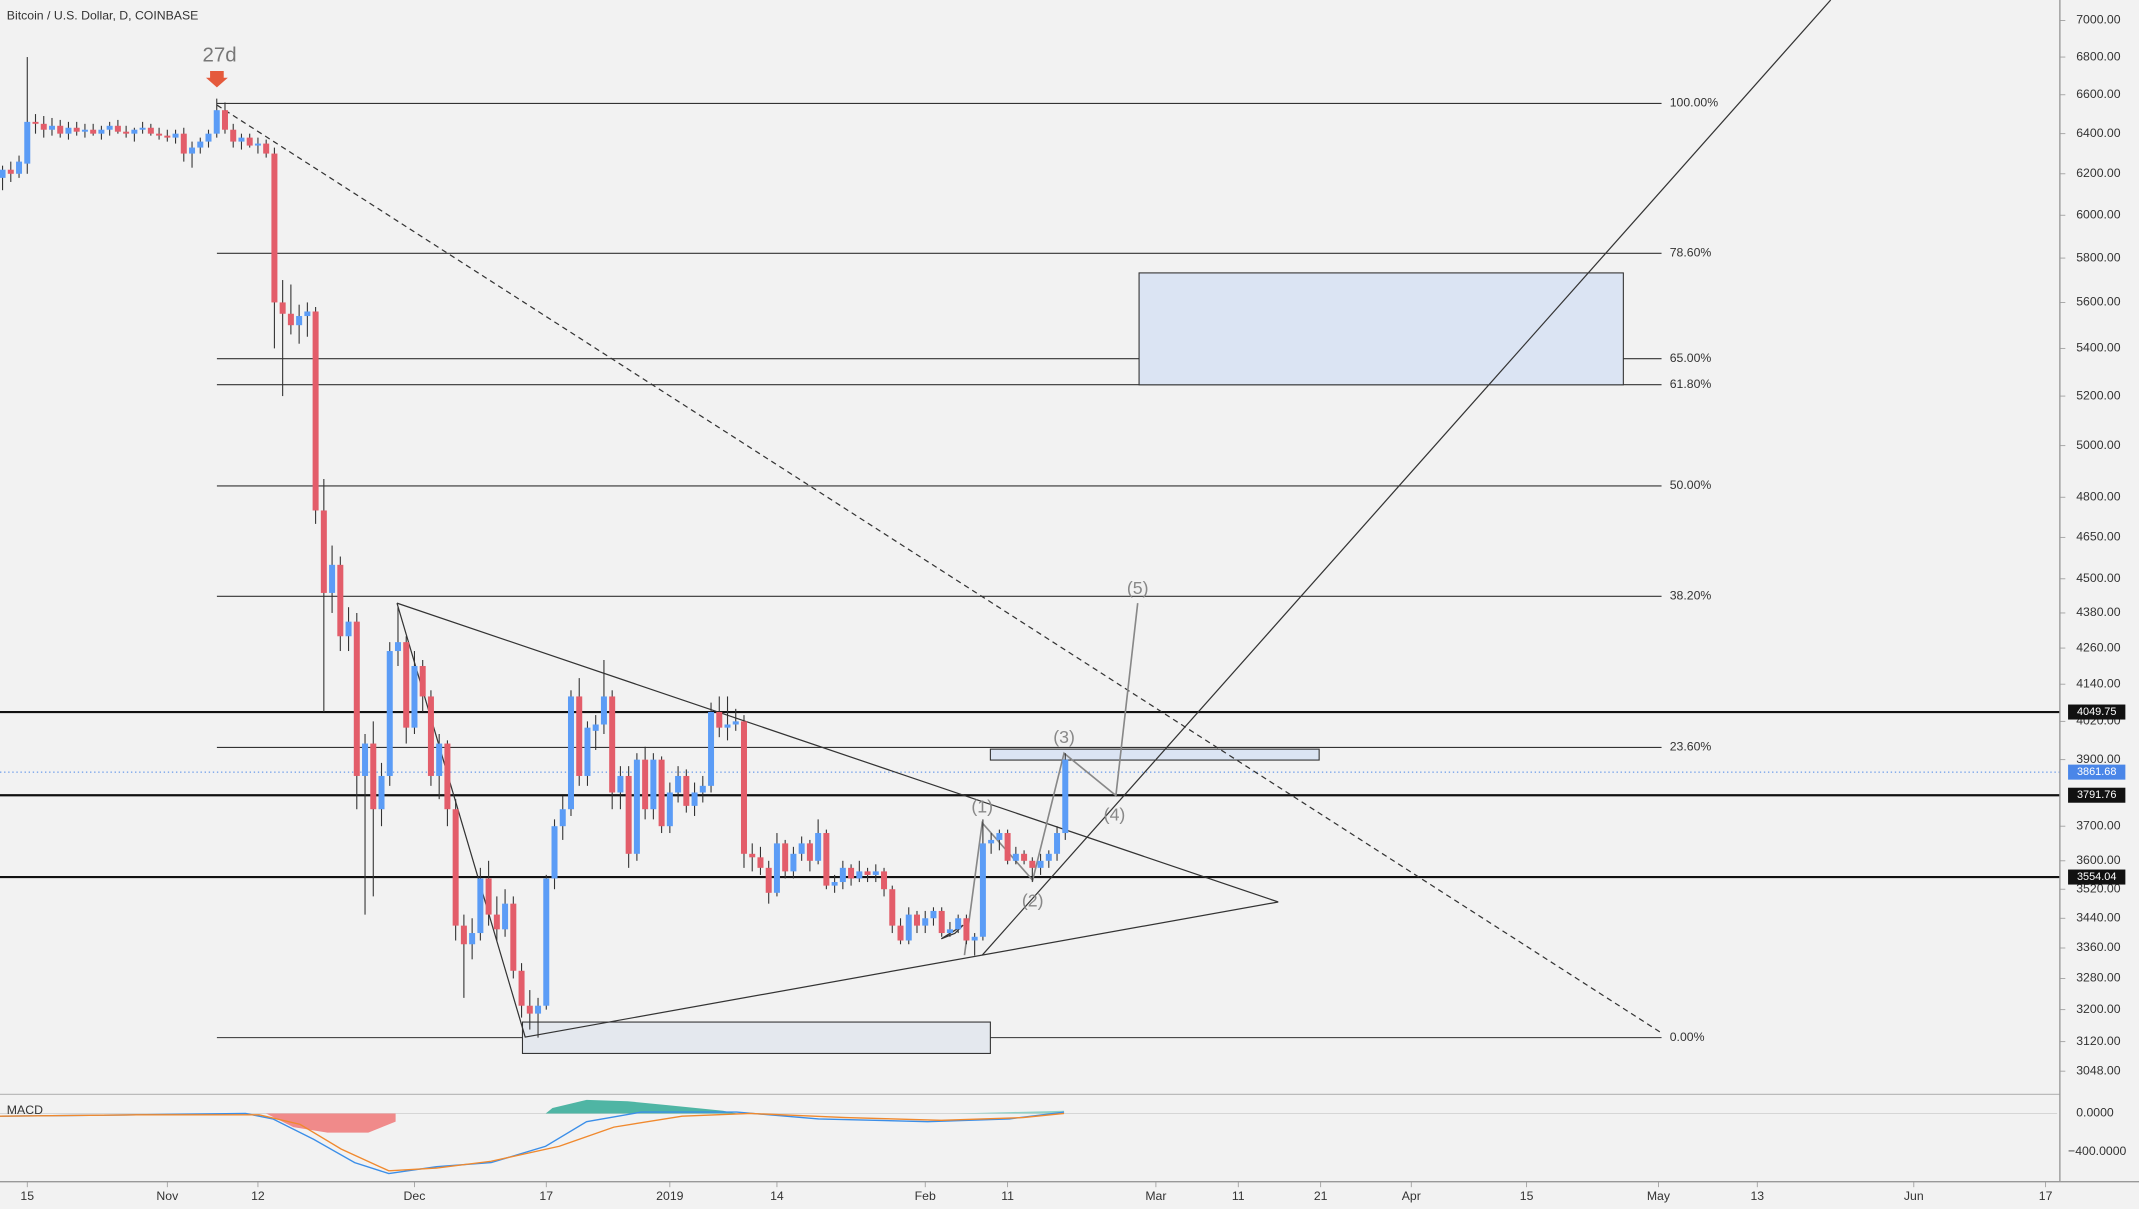  What do you see at coordinates (1064, 737) in the screenshot?
I see `wave-label: (3)` at bounding box center [1064, 737].